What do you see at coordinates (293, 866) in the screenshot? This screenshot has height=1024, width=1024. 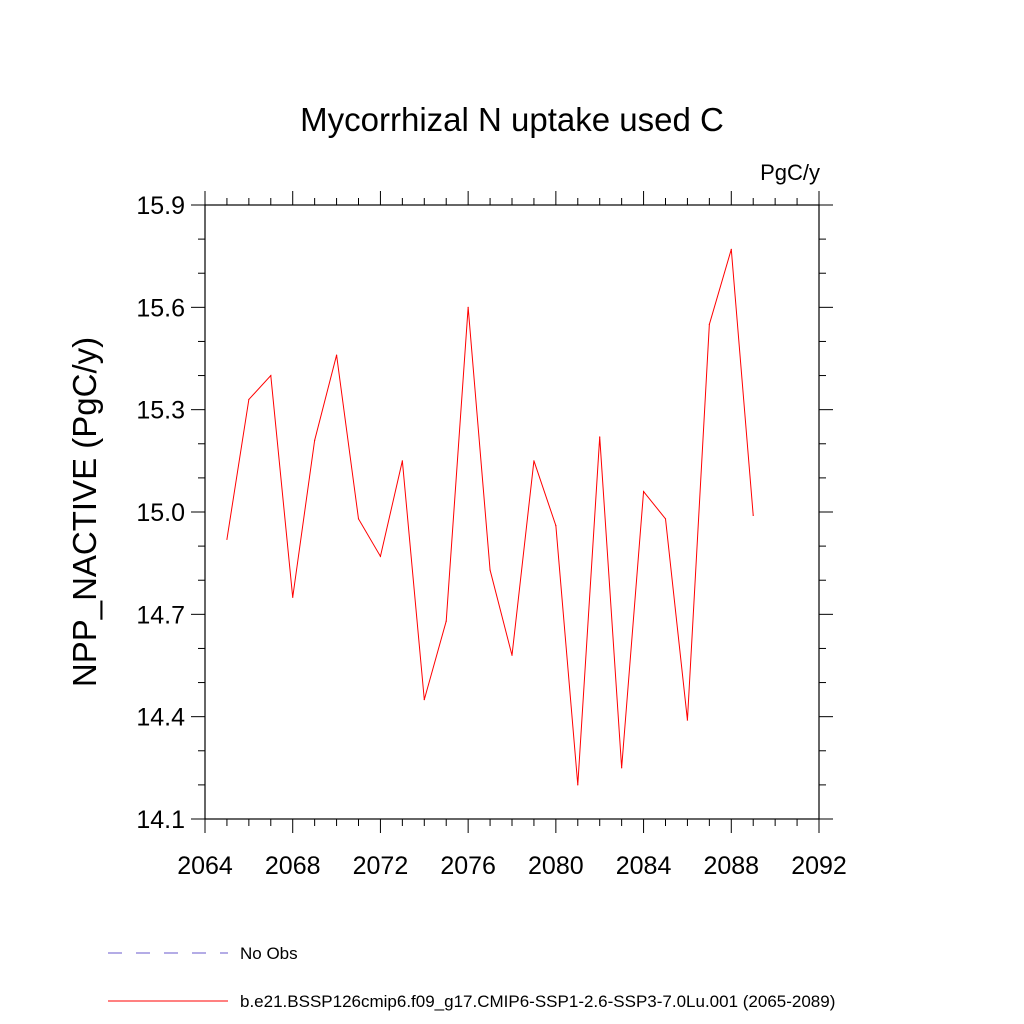 I see `x-tick-label: 2068` at bounding box center [293, 866].